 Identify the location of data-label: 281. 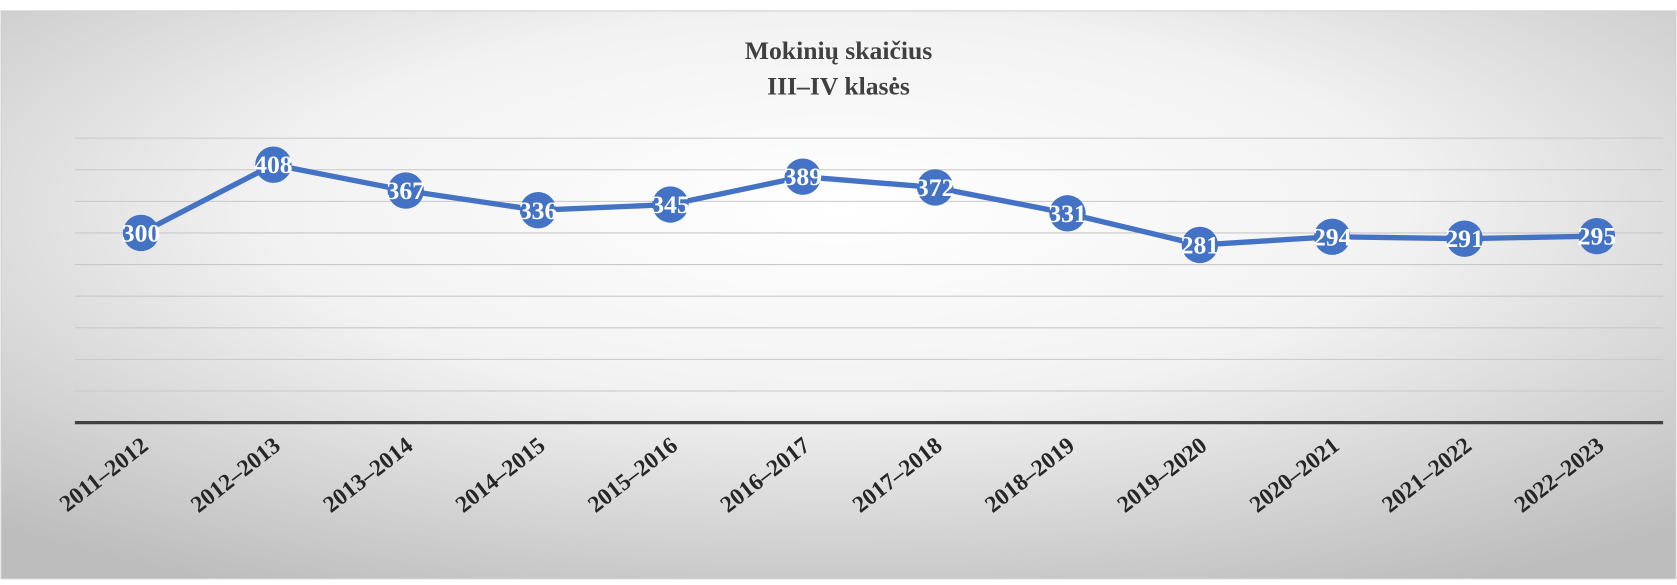
(1200, 245).